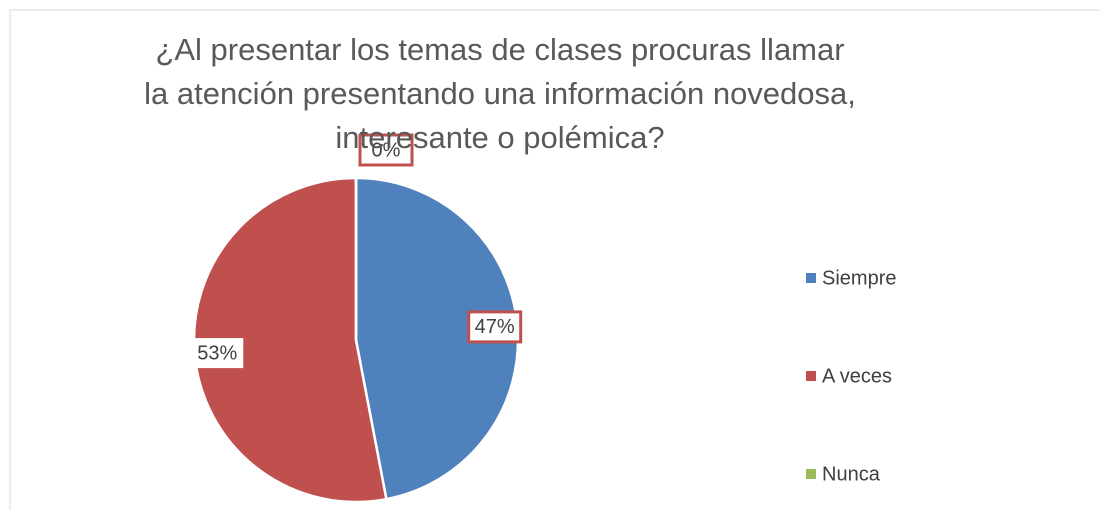  What do you see at coordinates (857, 376) in the screenshot?
I see `legend-label: A veces` at bounding box center [857, 376].